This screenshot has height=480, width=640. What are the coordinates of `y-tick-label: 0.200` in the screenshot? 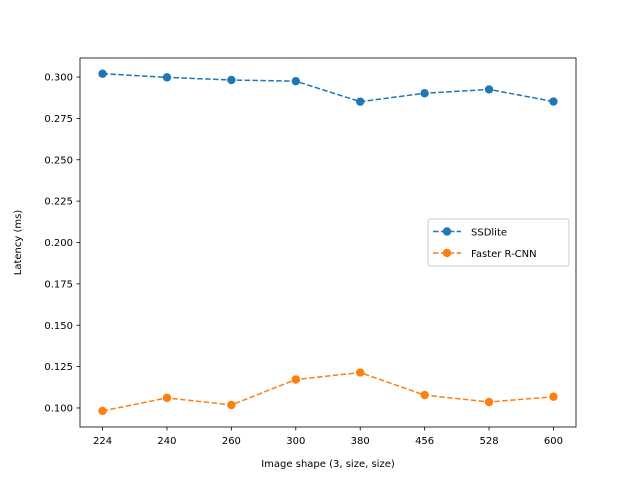 It's located at (58, 243).